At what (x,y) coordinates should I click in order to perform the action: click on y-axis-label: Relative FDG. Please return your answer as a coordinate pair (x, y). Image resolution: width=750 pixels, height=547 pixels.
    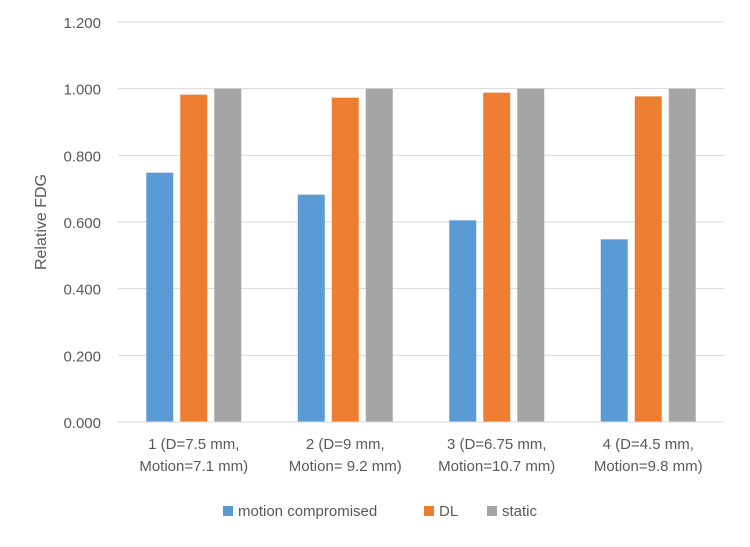
    Looking at the image, I should click on (41, 222).